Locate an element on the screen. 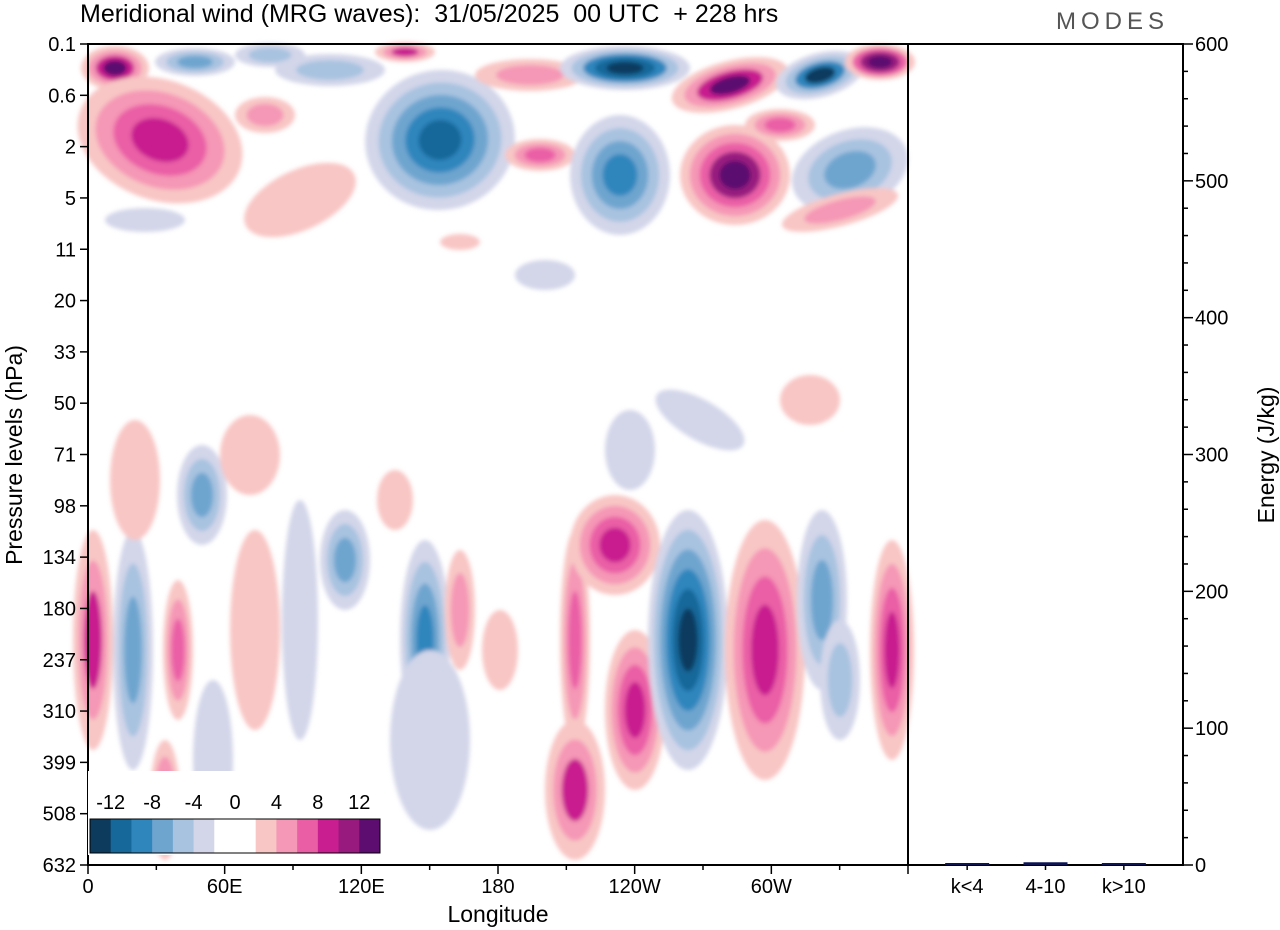 The image size is (1280, 930). energy-bar-k>10 is located at coordinates (1123, 864).